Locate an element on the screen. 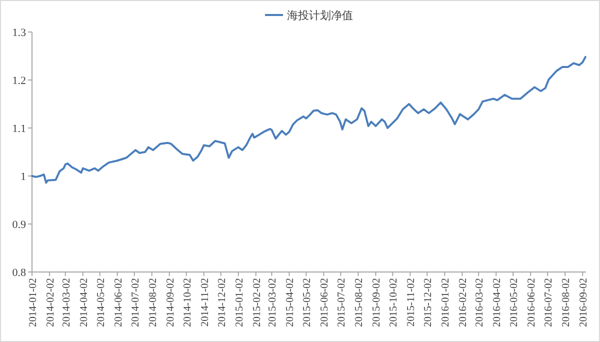 The height and width of the screenshot is (342, 600). x-tick-label: 2015-07-02 is located at coordinates (342, 302).